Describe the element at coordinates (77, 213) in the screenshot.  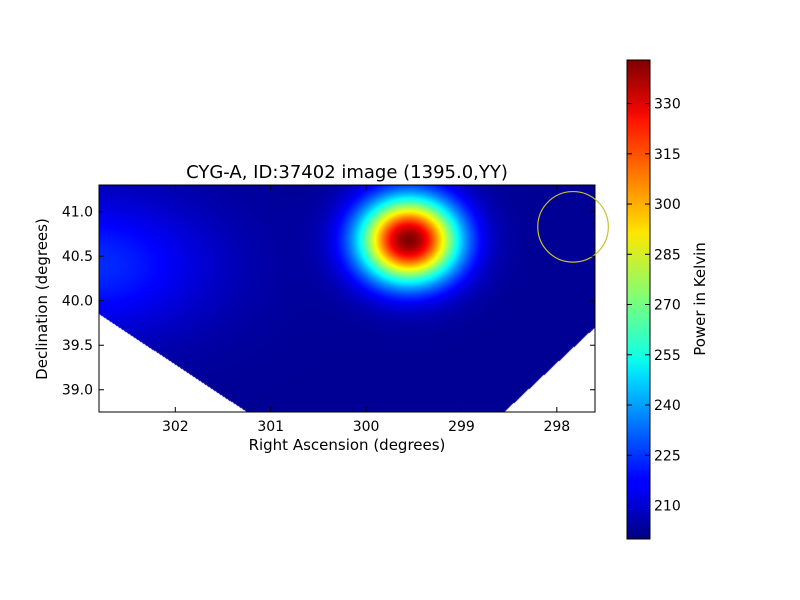
I see `y-tick-label: 41.0` at that location.